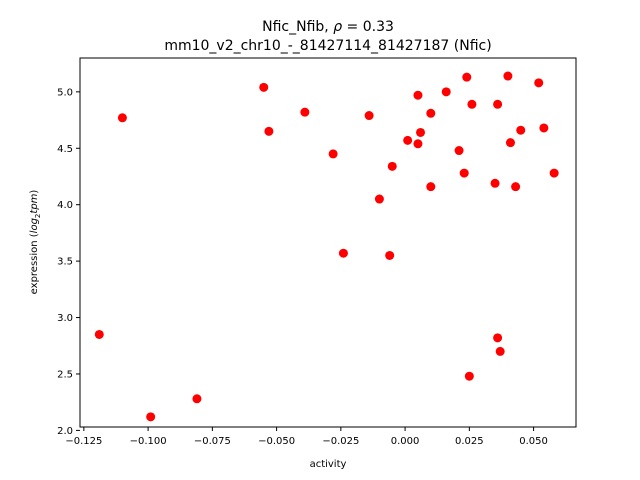 This screenshot has width=640, height=480. I want to click on y-tick-label: 2.0, so click(65, 431).